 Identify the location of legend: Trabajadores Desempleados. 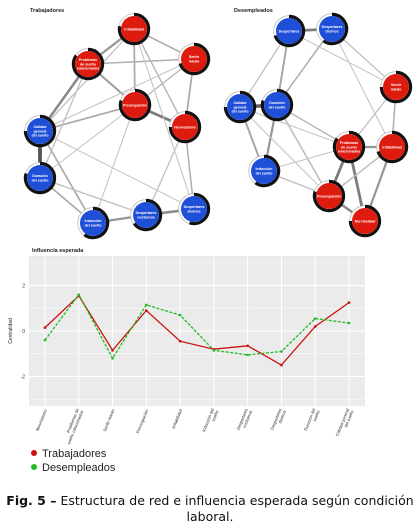
(73, 461).